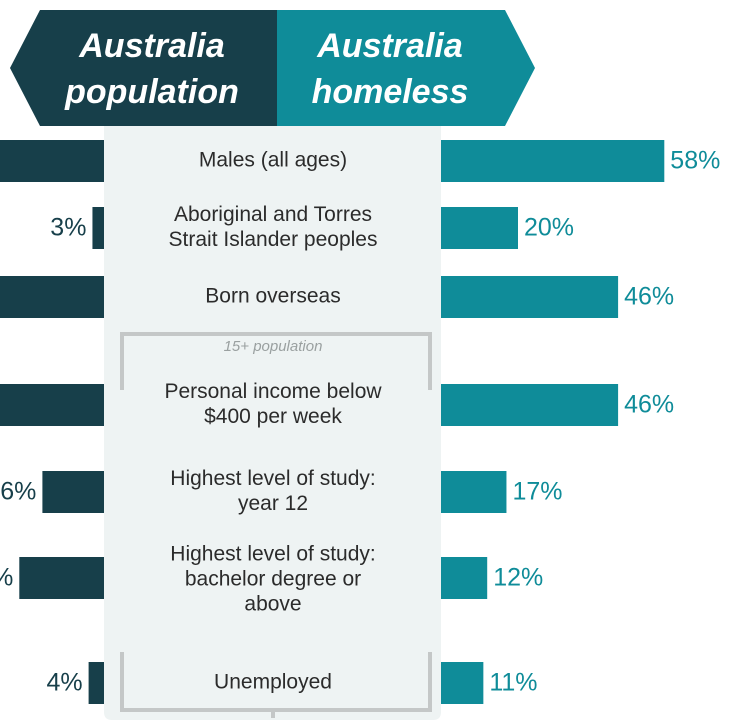 This screenshot has height=725, width=743. Describe the element at coordinates (18, 492) in the screenshot. I see `value-label: 16%` at that location.